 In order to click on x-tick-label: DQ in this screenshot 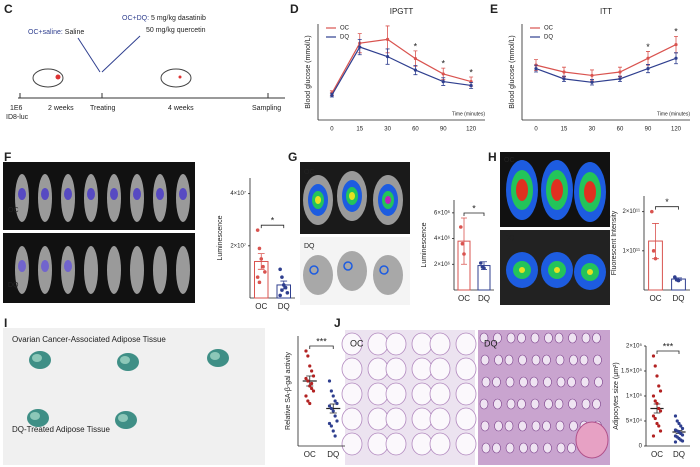, I will do `click(679, 298)`.